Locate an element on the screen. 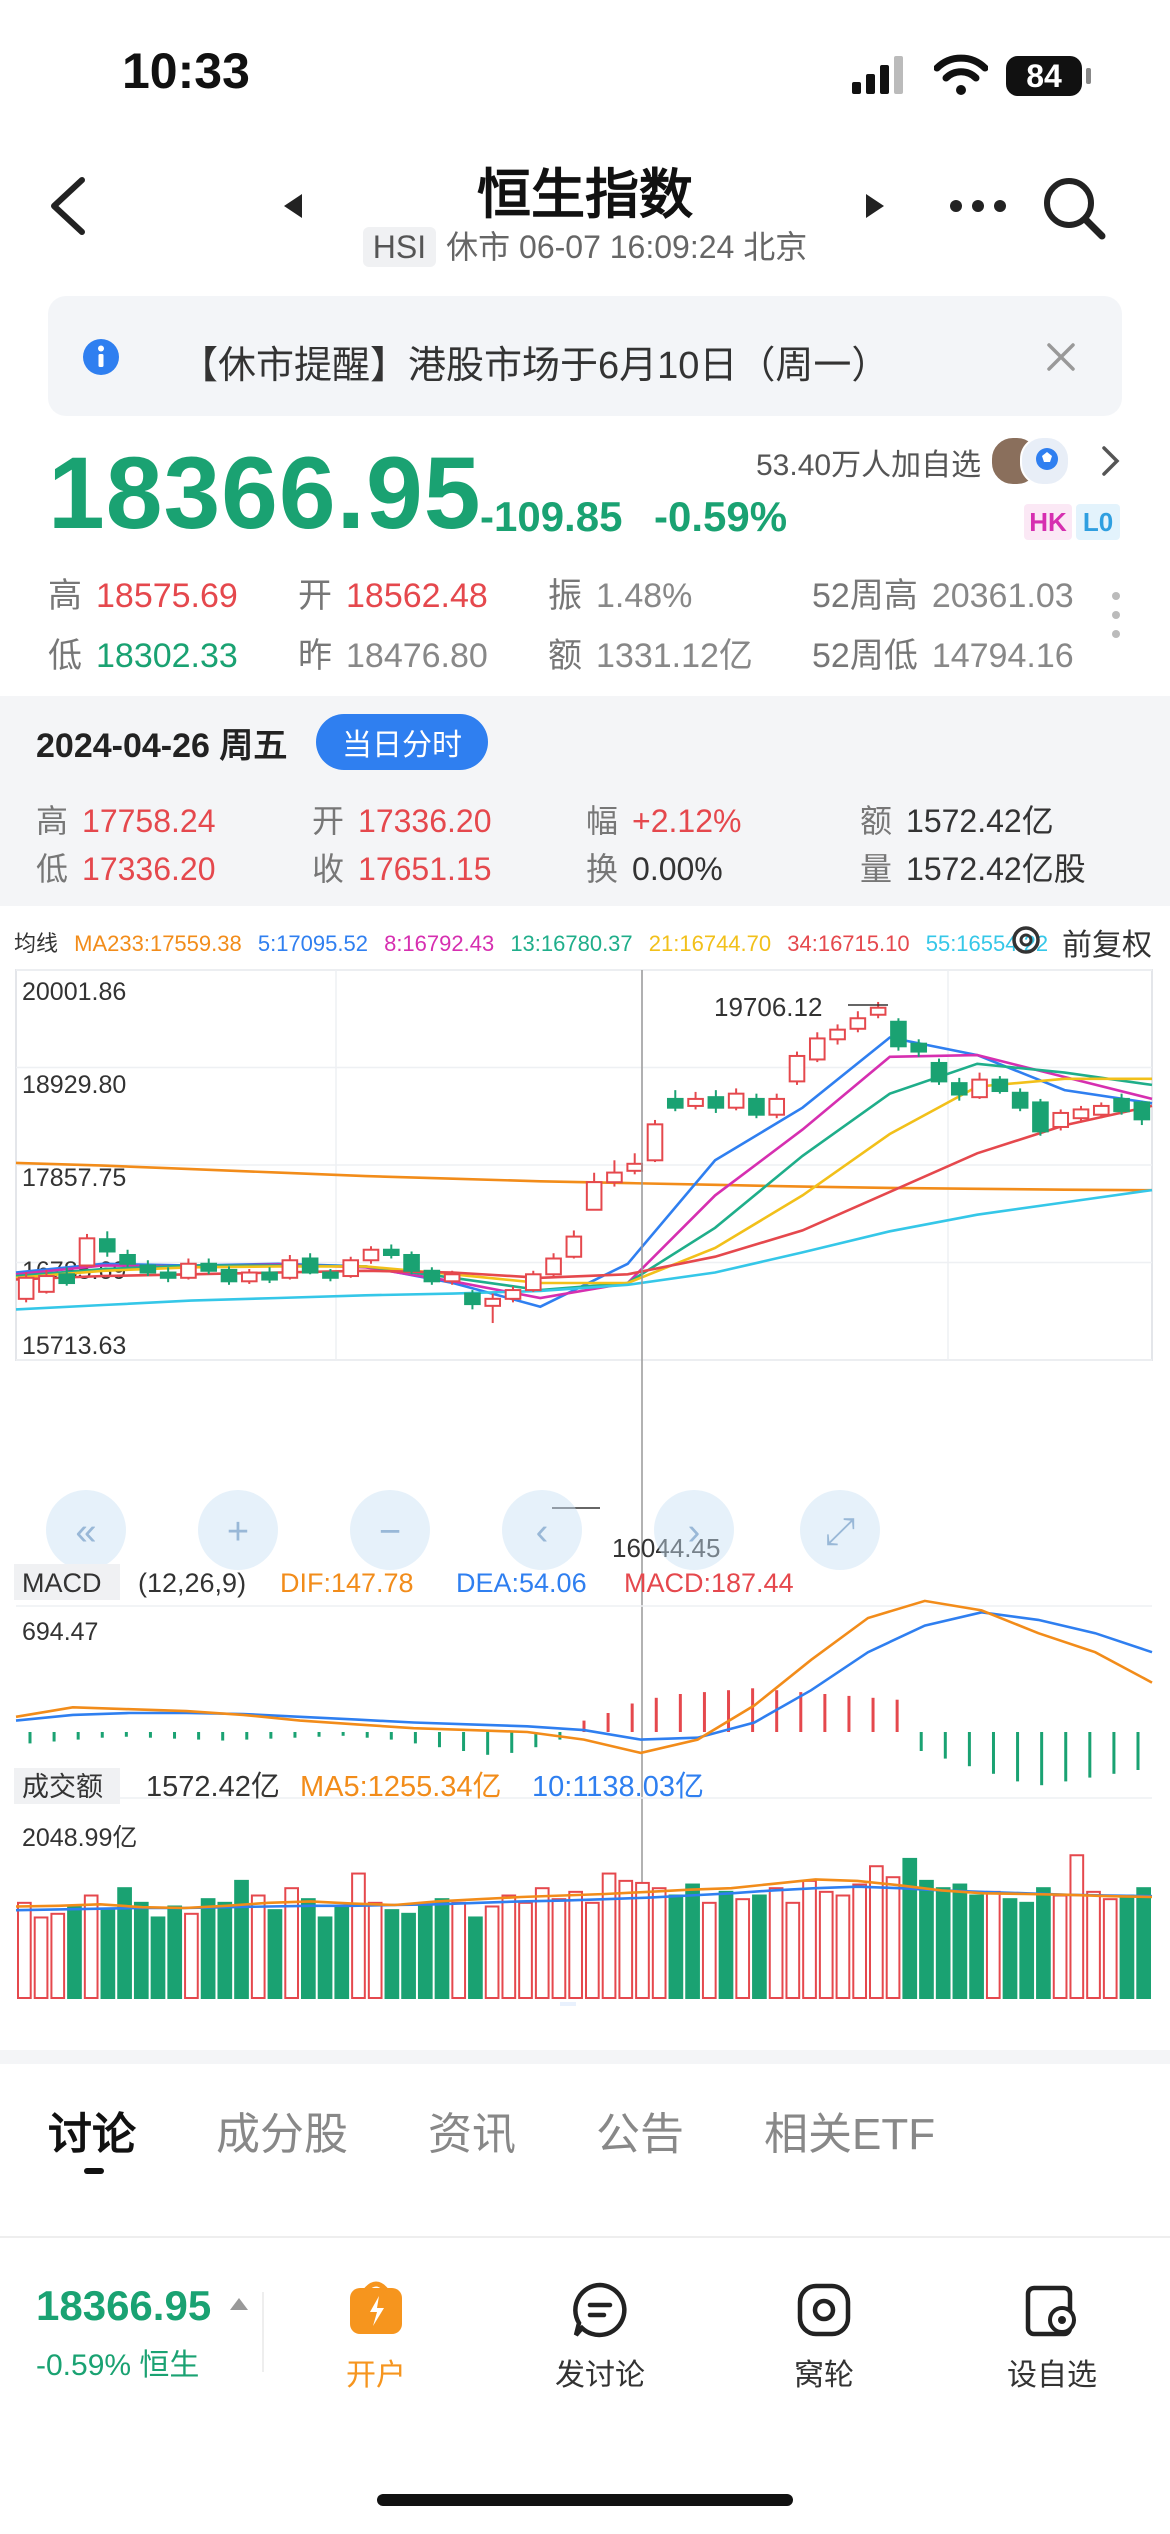 The height and width of the screenshot is (2534, 1170). tab-announcements: 公告 is located at coordinates (640, 2134).